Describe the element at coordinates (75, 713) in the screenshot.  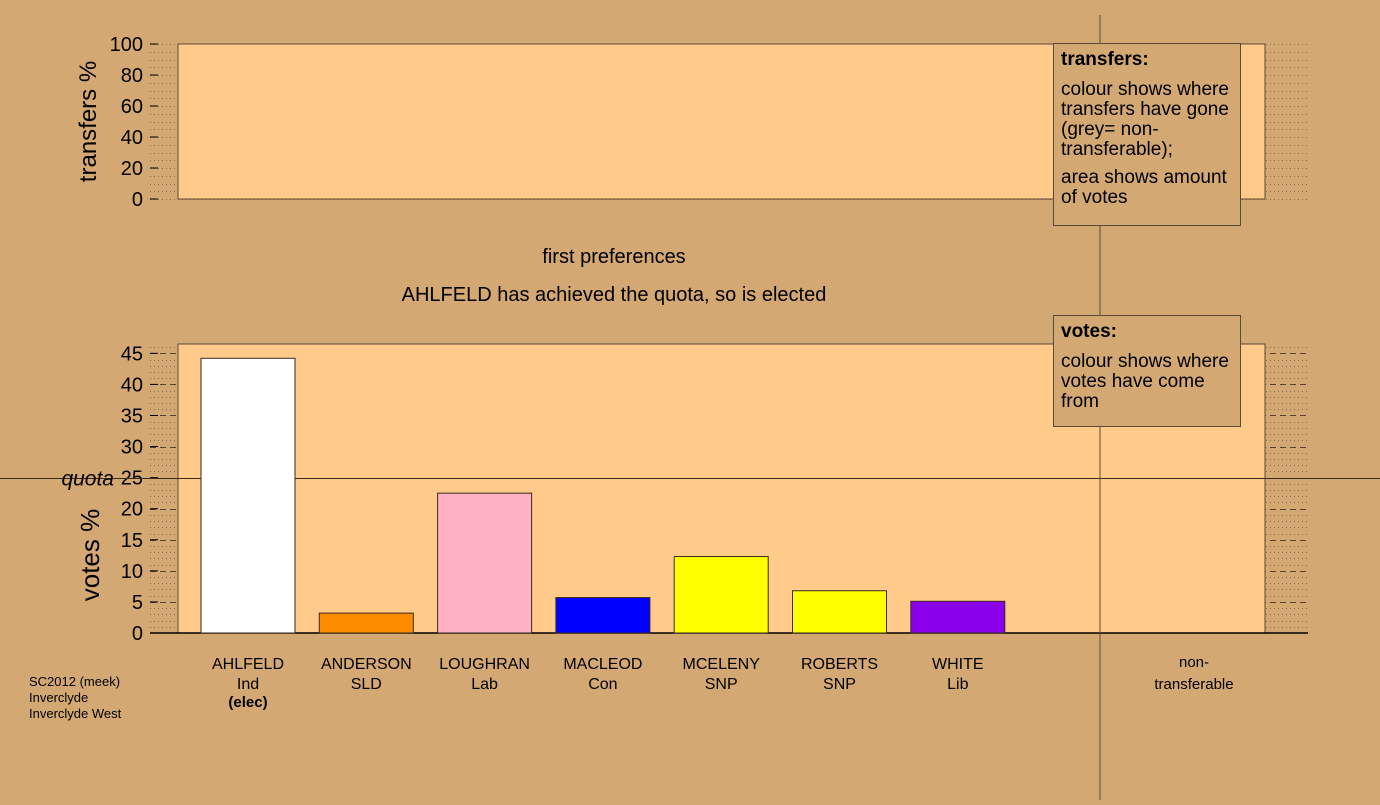
I see `footer-line-3: Inverclyde West` at that location.